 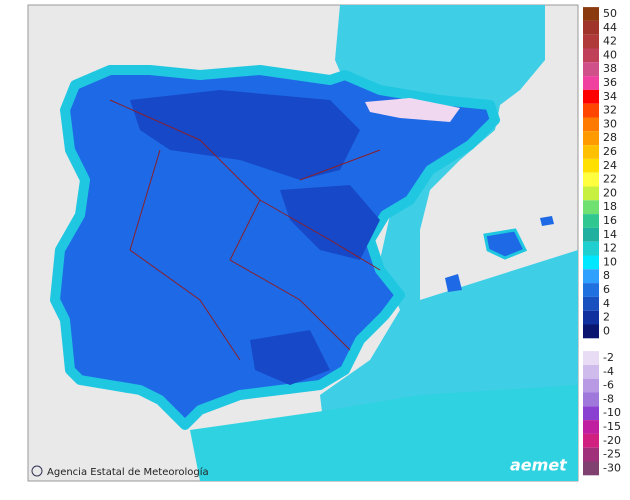 What do you see at coordinates (606, 303) in the screenshot?
I see `legend-label: 4` at bounding box center [606, 303].